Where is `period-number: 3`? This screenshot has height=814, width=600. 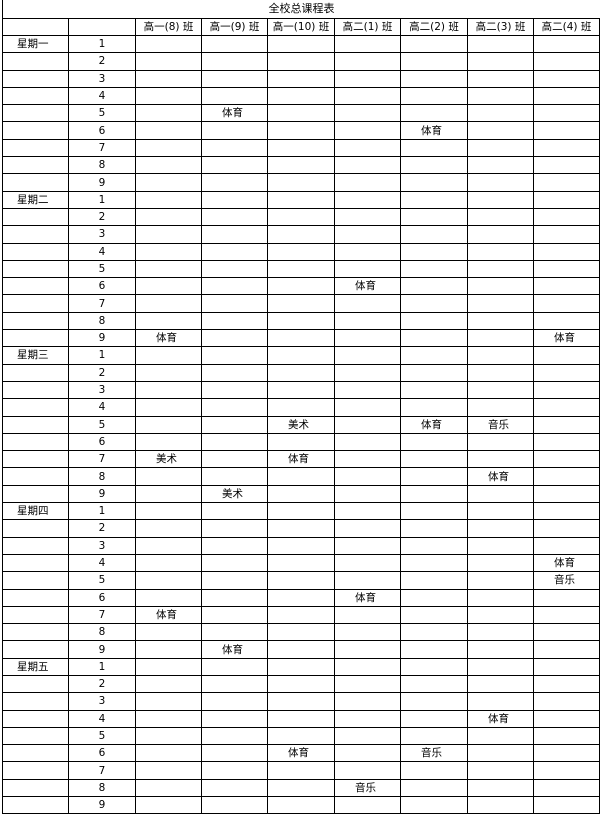 period-number: 3 is located at coordinates (102, 701).